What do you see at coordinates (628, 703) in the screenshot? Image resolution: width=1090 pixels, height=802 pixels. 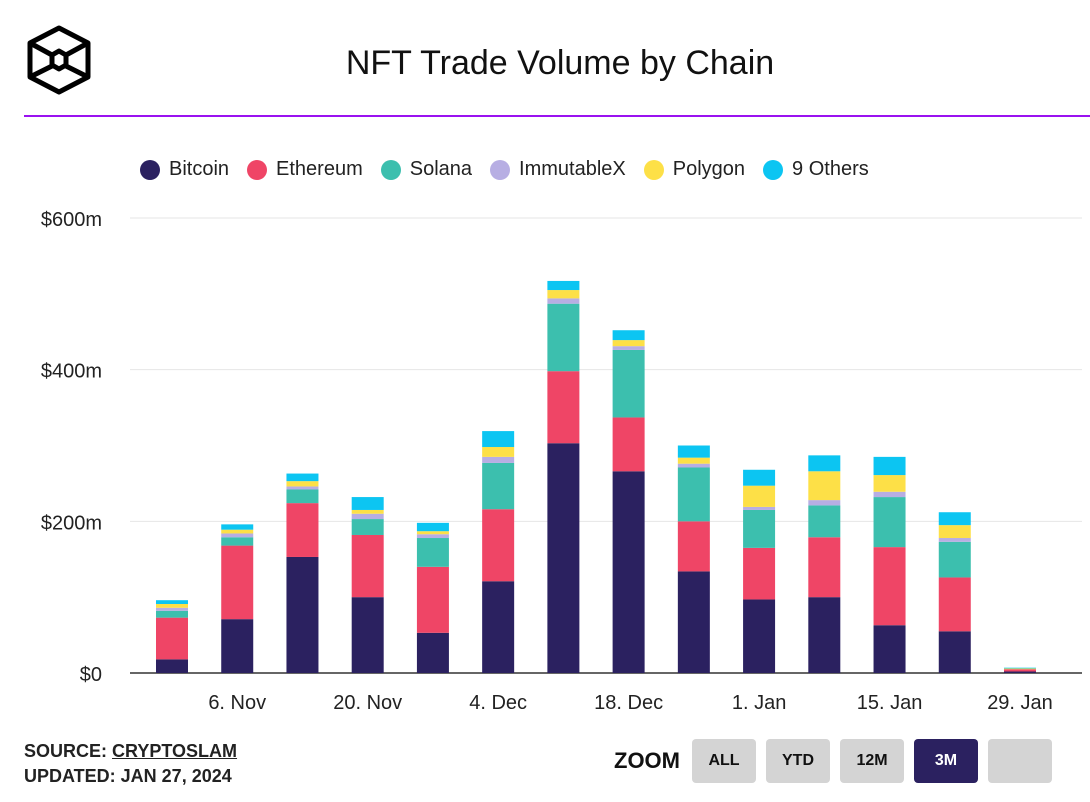 I see `x-tick-label: 18. Dec` at bounding box center [628, 703].